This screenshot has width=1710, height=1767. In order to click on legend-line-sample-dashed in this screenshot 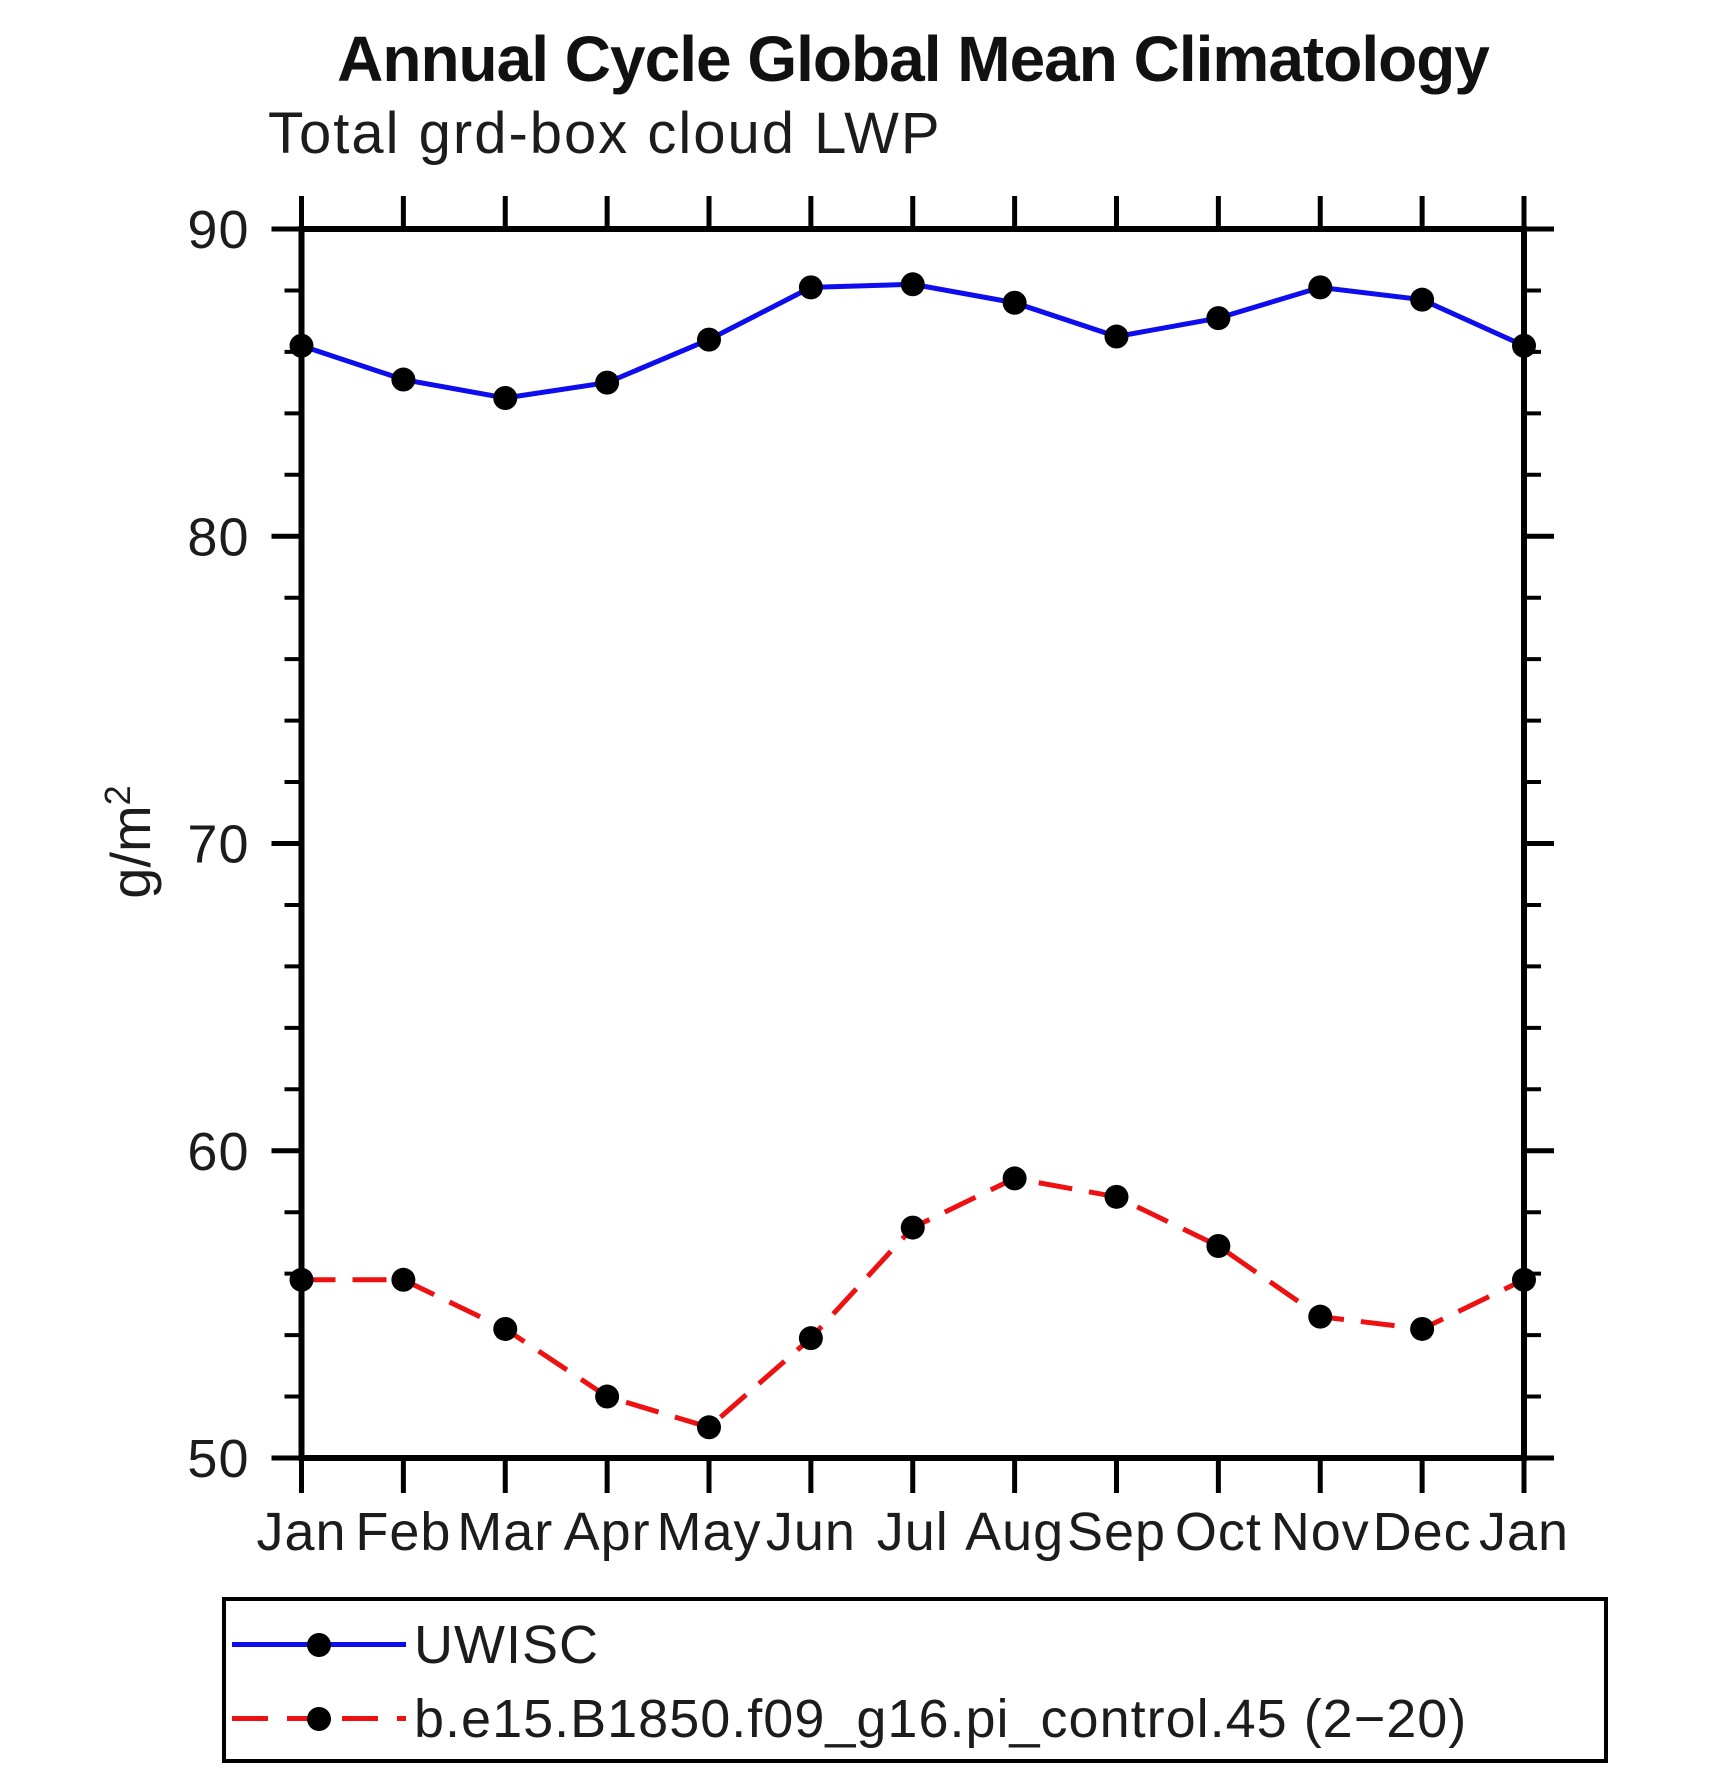, I will do `click(319, 1719)`.